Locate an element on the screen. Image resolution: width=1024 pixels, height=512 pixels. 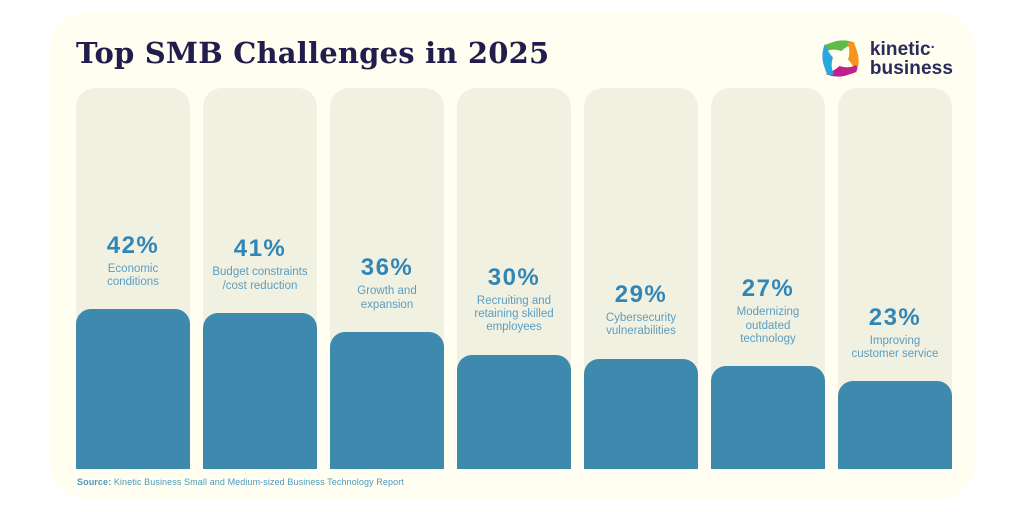
bar-column: 29% Cybersecurity vulnerabilities is located at coordinates (641, 278).